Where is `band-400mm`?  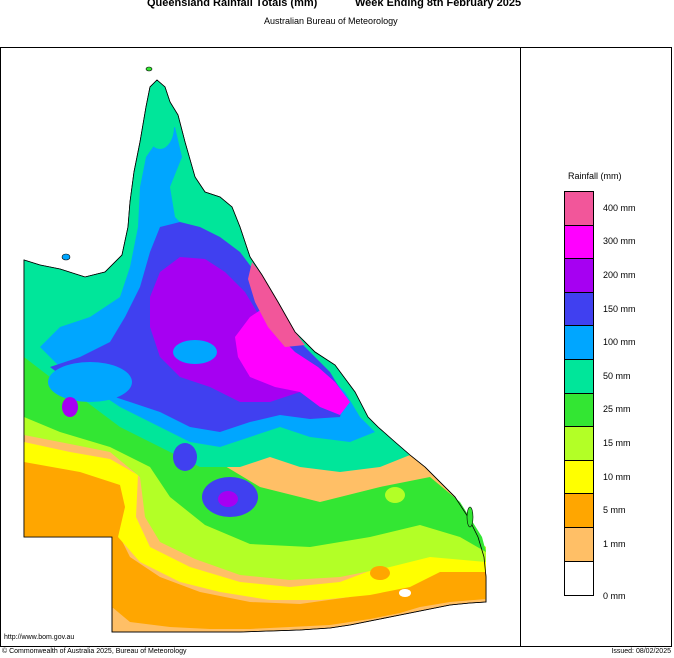
band-400mm is located at coordinates (292, 362).